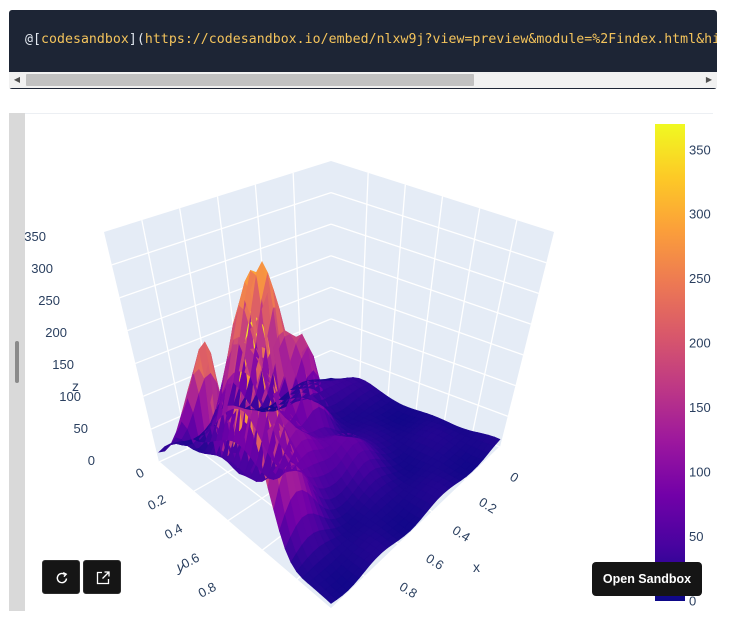  I want to click on x-tick-label: 0.2, so click(487, 505).